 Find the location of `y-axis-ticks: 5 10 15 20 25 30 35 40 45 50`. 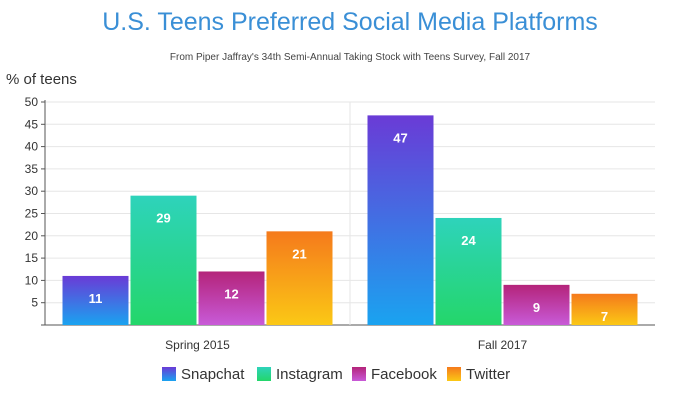

y-axis-ticks: 5 10 15 20 25 30 35 40 45 50 is located at coordinates (35, 210).